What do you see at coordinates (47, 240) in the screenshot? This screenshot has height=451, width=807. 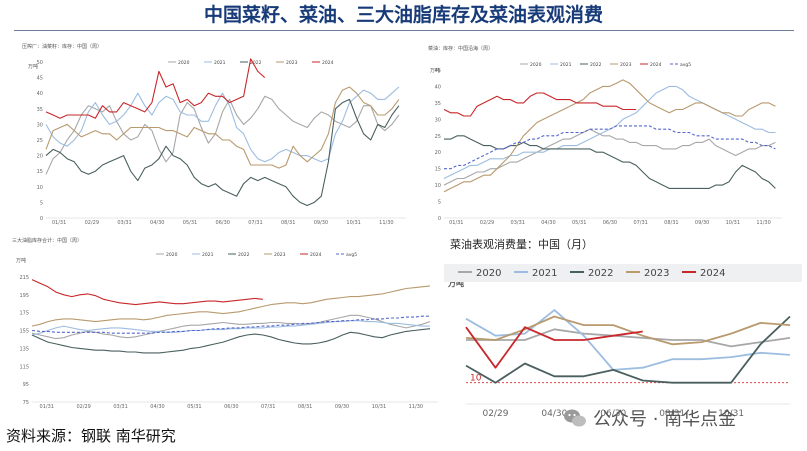 I see `chart-title: 三大油脂库存合计：中国（周）` at bounding box center [47, 240].